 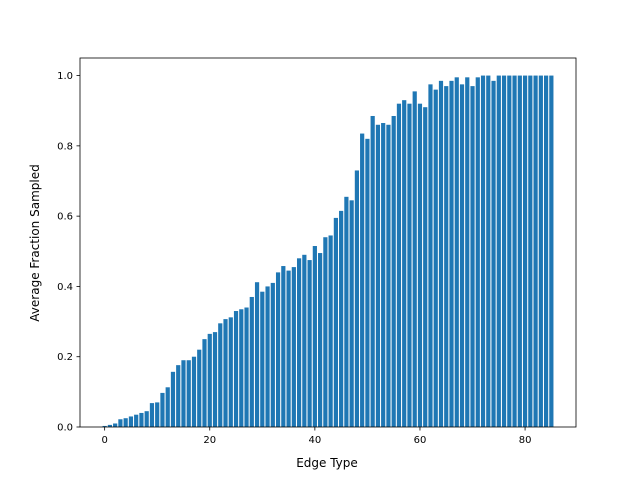 What do you see at coordinates (65, 357) in the screenshot?
I see `y-tick-label: 0.2` at bounding box center [65, 357].